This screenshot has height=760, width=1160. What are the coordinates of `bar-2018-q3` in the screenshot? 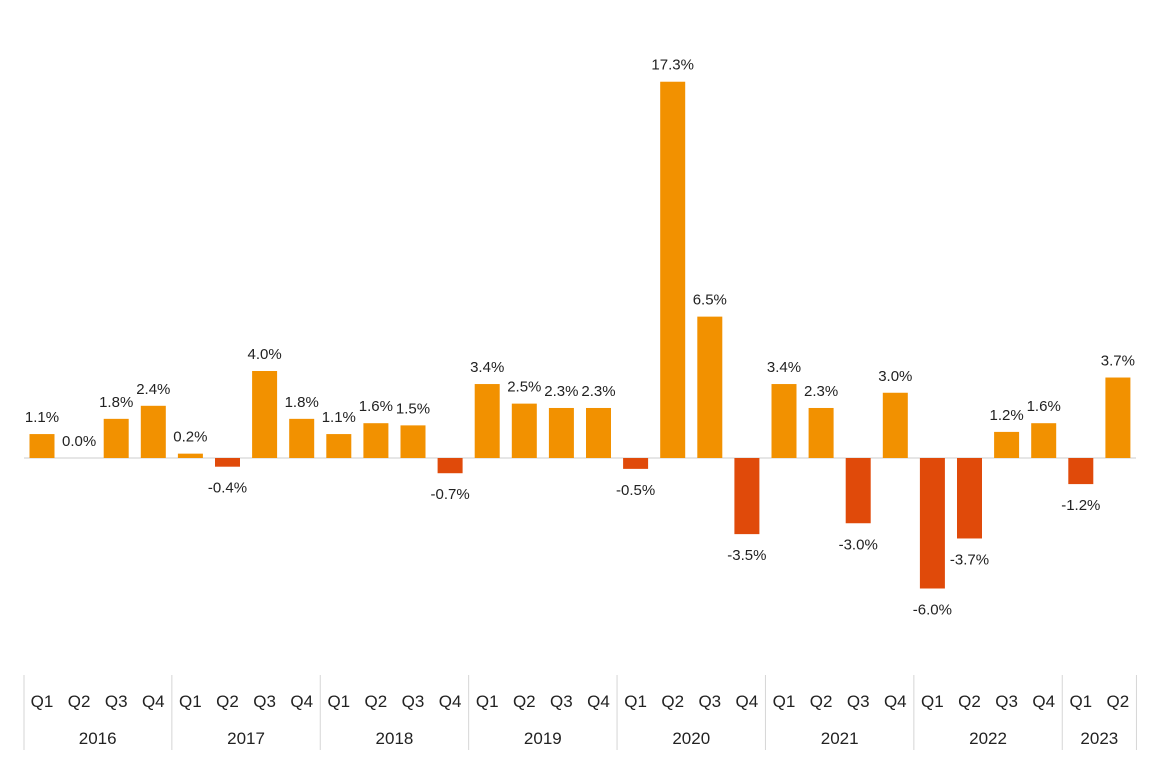 It's located at (413, 441).